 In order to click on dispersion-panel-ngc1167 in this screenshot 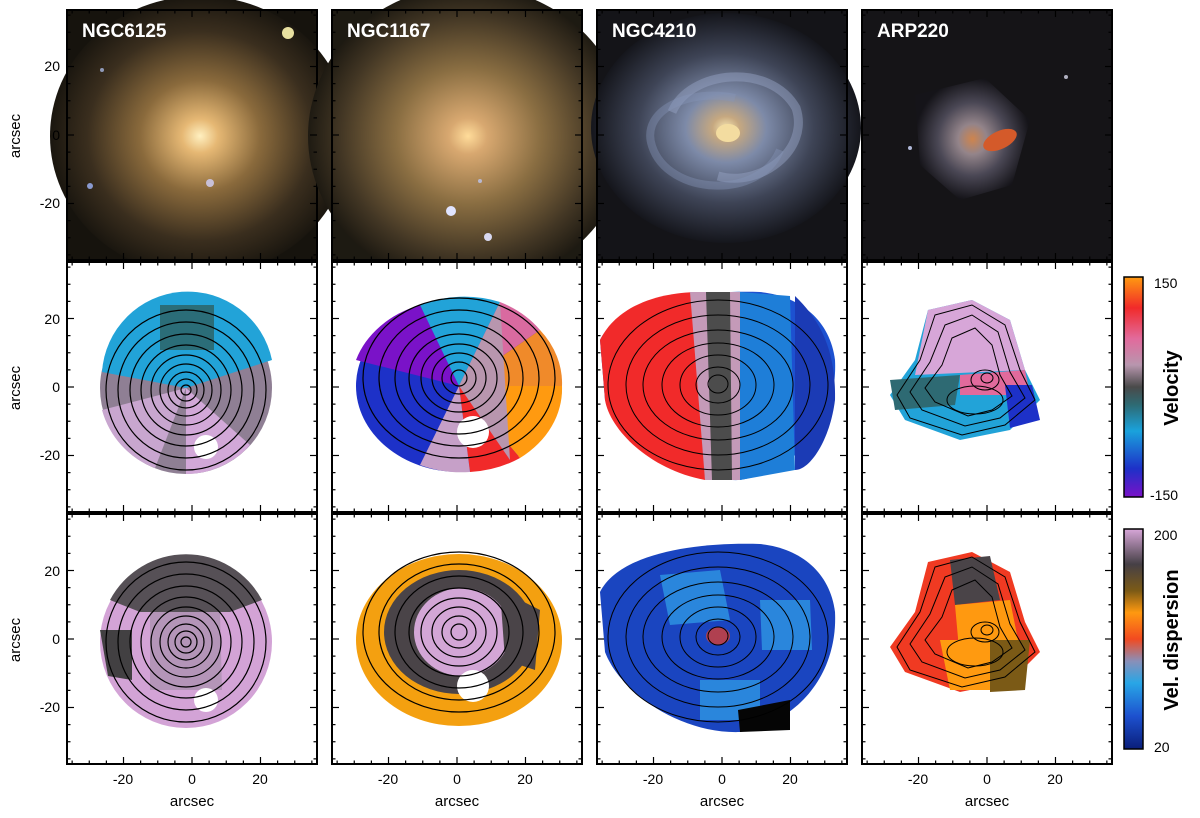, I will do `click(457, 639)`.